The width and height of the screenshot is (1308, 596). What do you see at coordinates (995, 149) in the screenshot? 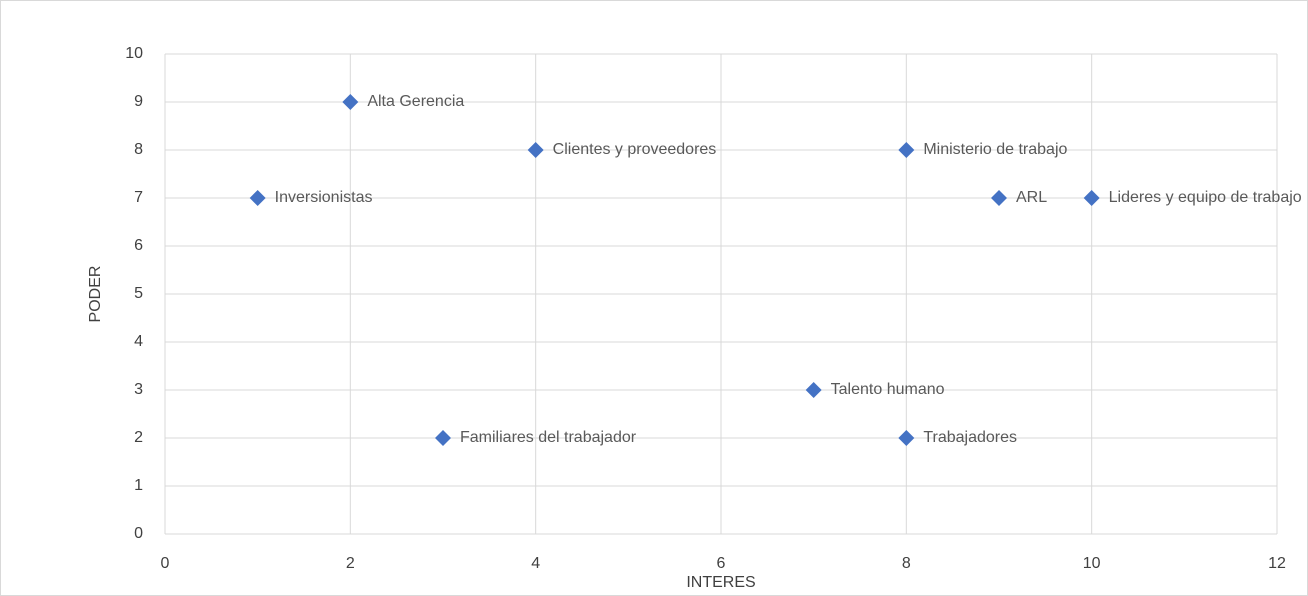
I see `point-label: Ministerio de trabajo` at bounding box center [995, 149].